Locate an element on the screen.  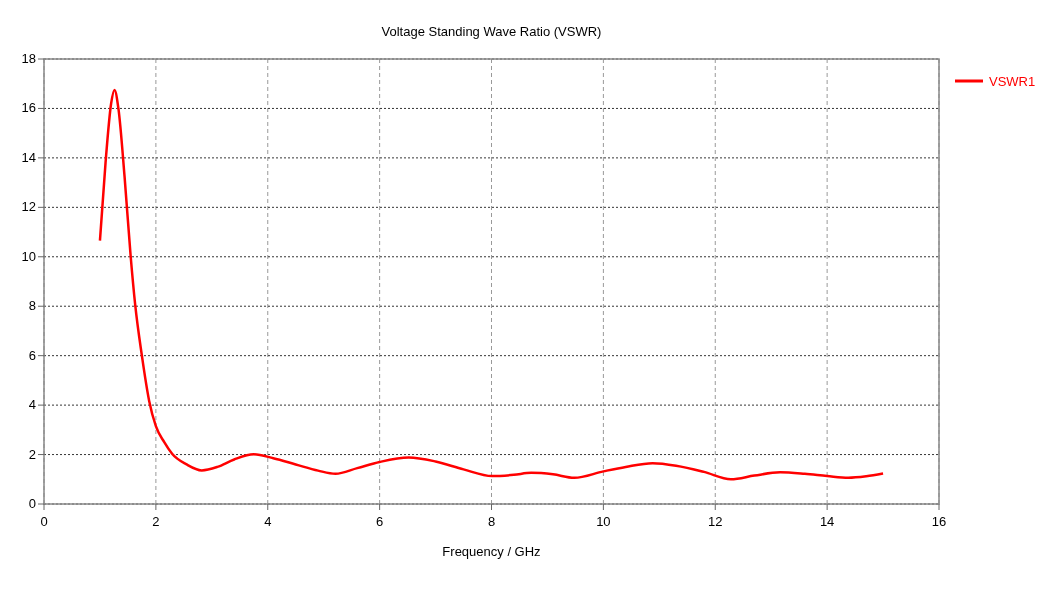
y-tick-label: 12 is located at coordinates (28, 207).